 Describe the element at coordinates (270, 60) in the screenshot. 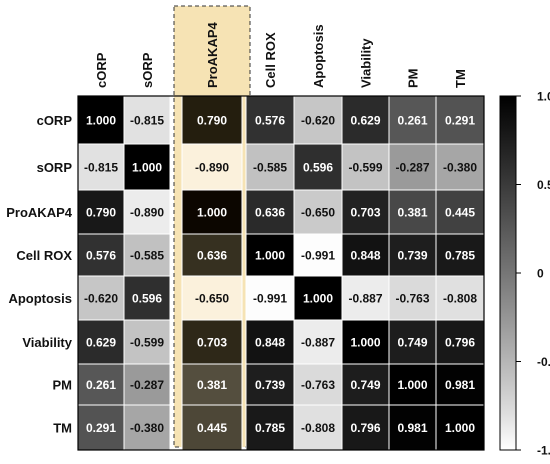

I see `column-label: Cell ROX` at that location.